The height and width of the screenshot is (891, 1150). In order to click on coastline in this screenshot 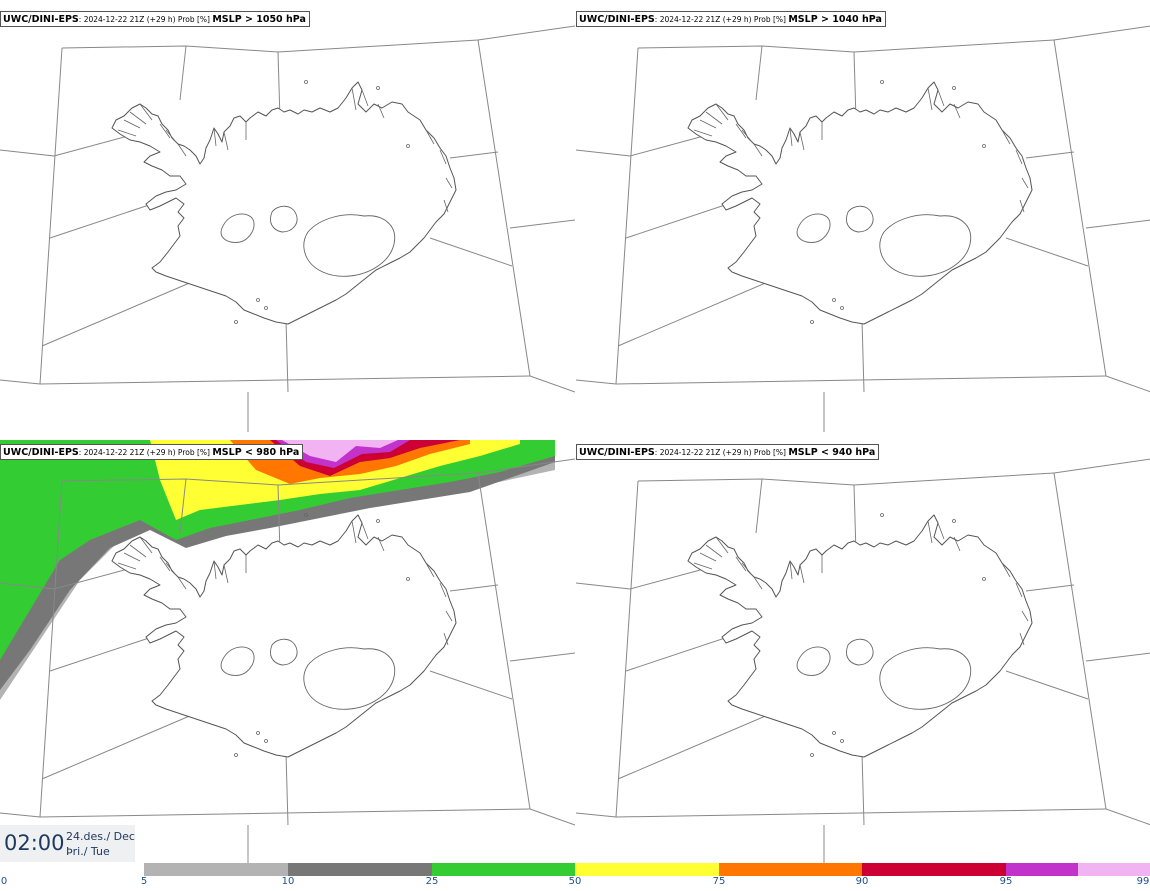, I will do `click(860, 203)`.